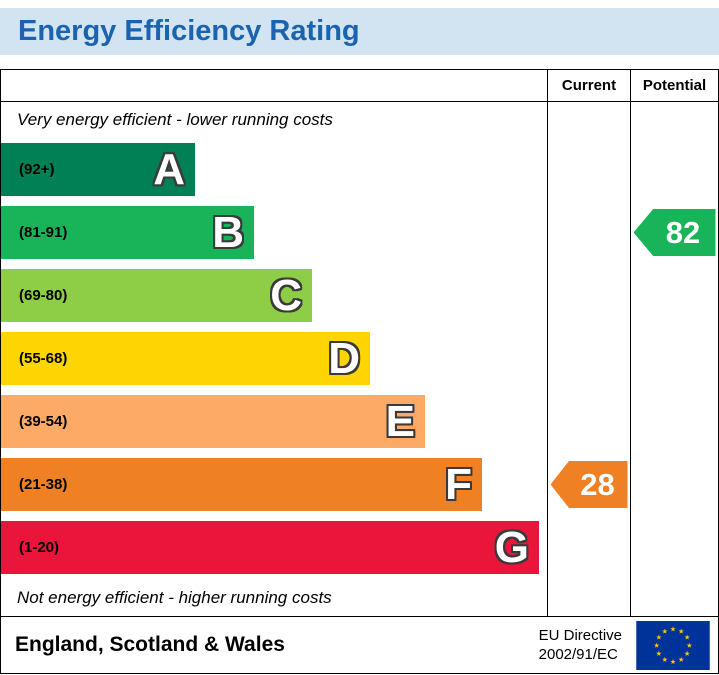  I want to click on current-cell-f: 28, so click(588, 484).